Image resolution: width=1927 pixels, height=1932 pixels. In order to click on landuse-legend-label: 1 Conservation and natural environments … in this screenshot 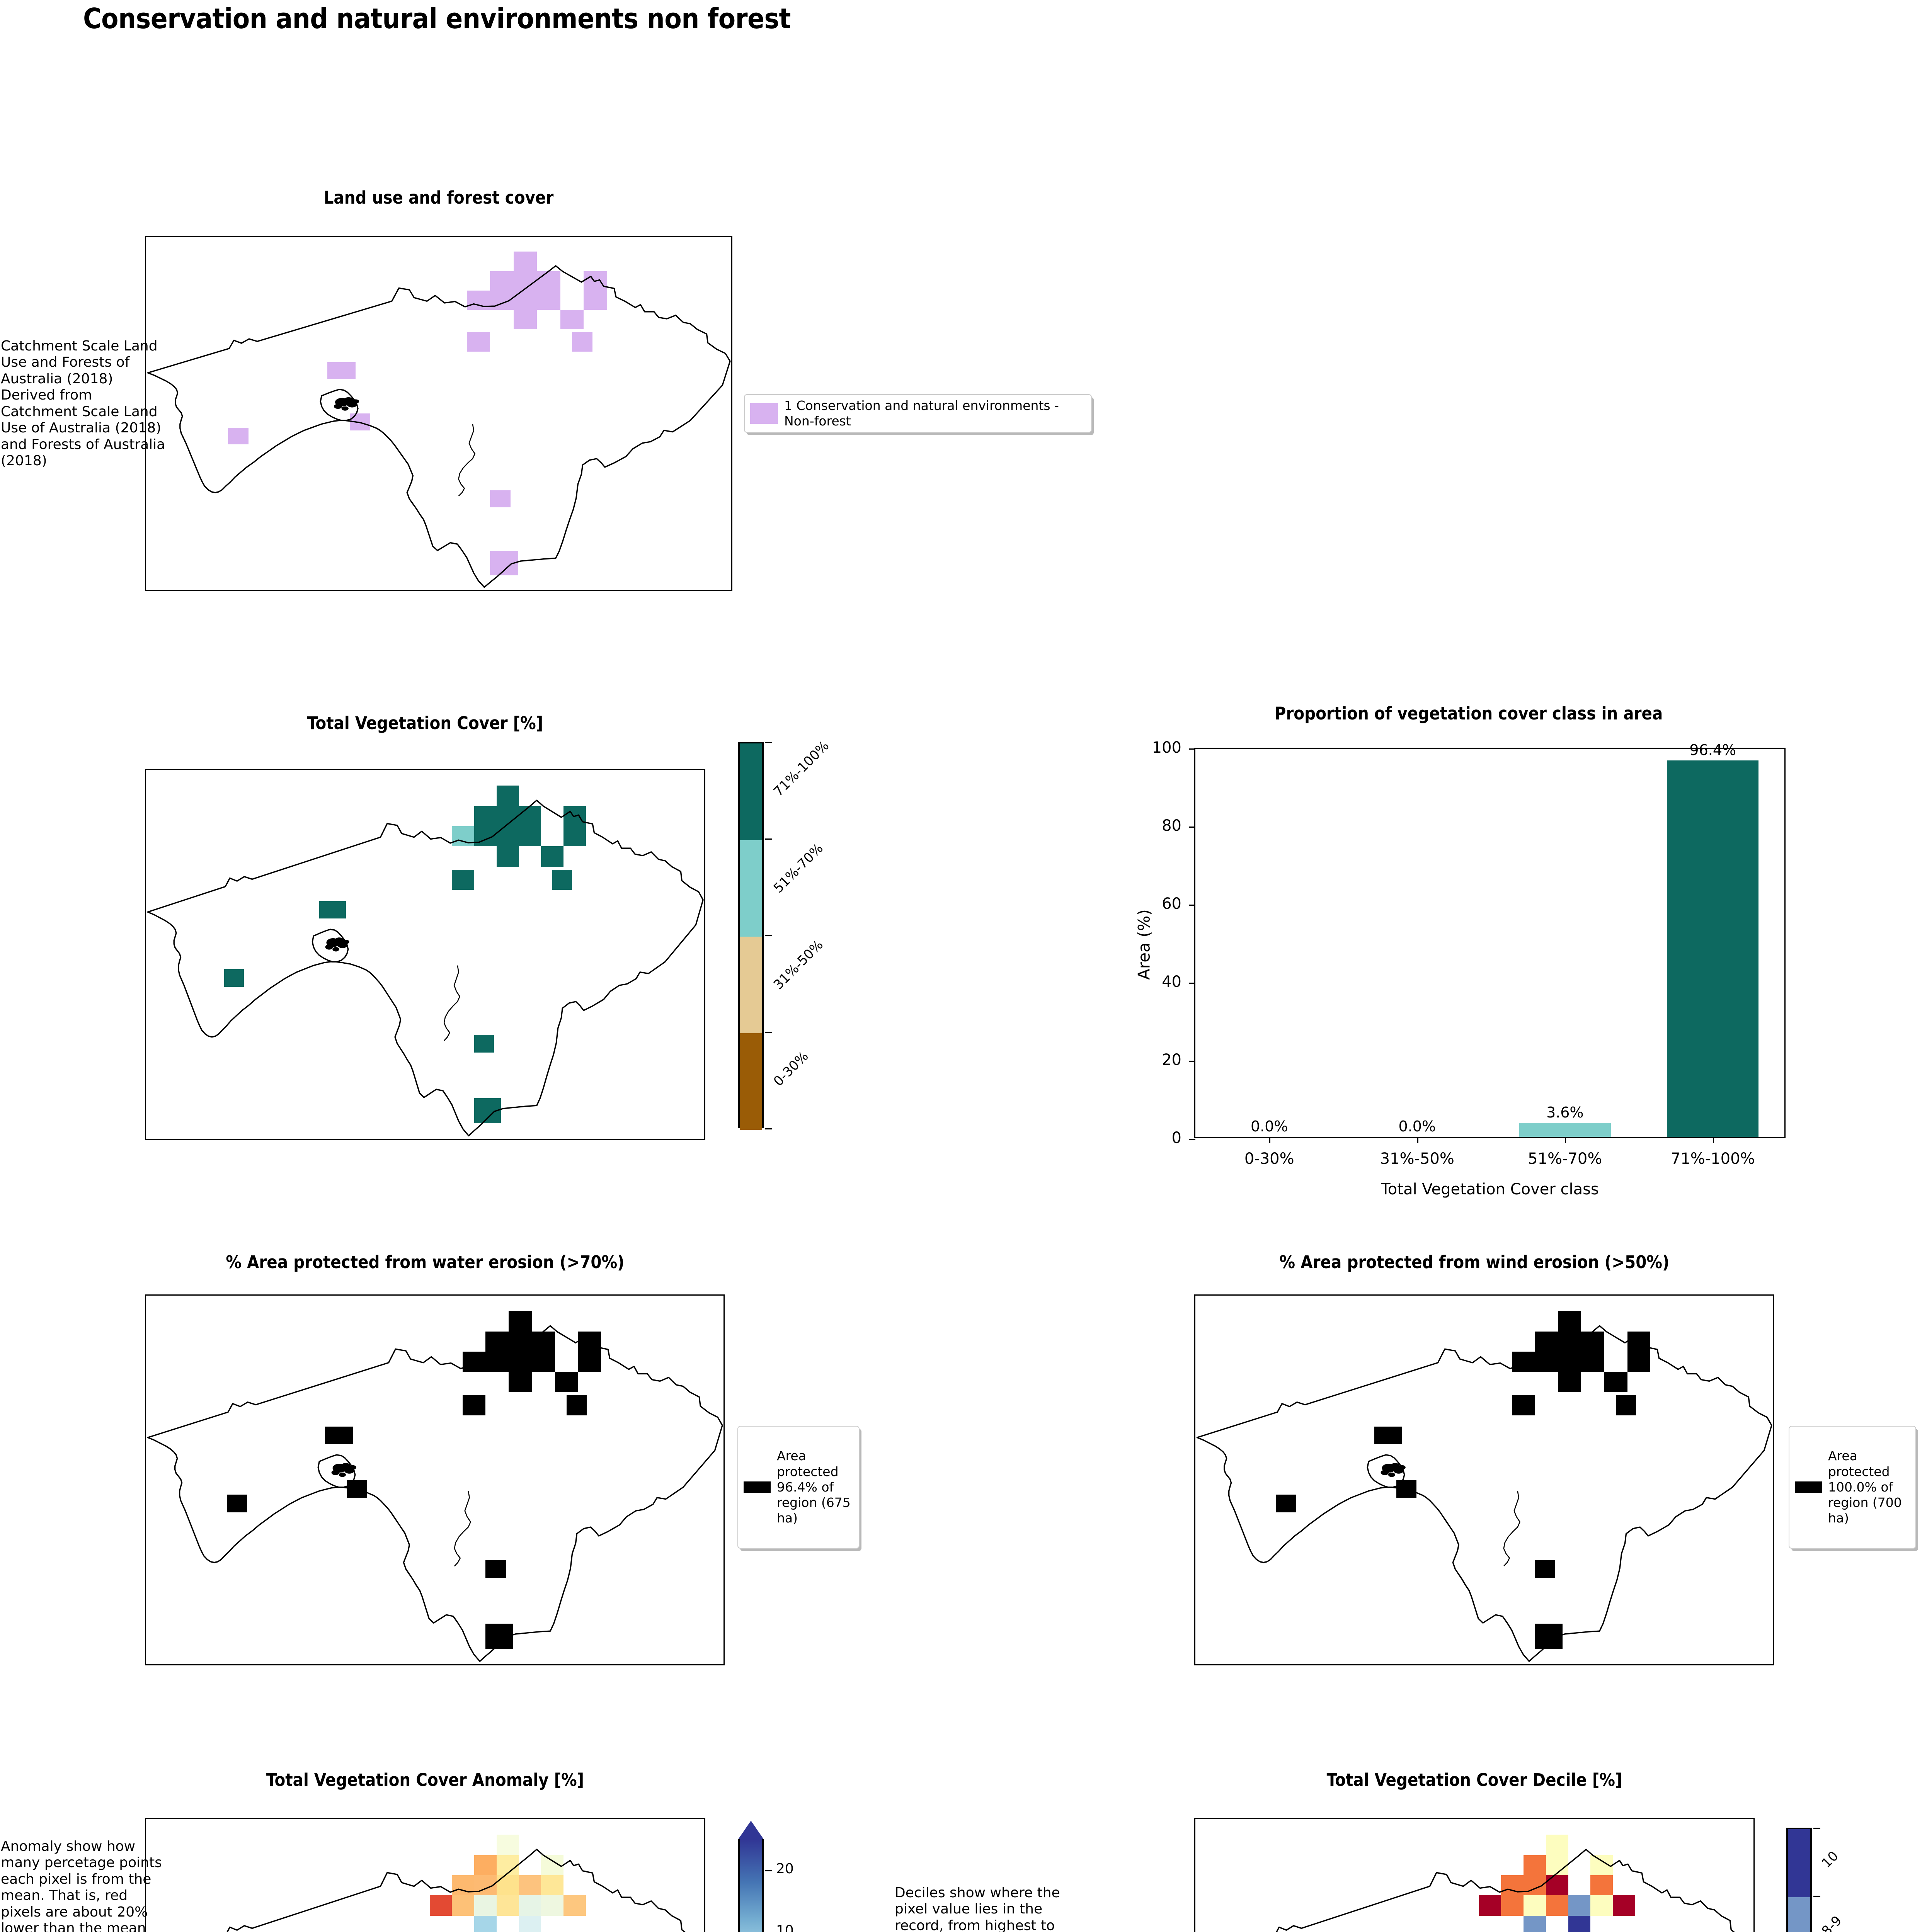, I will do `click(922, 414)`.